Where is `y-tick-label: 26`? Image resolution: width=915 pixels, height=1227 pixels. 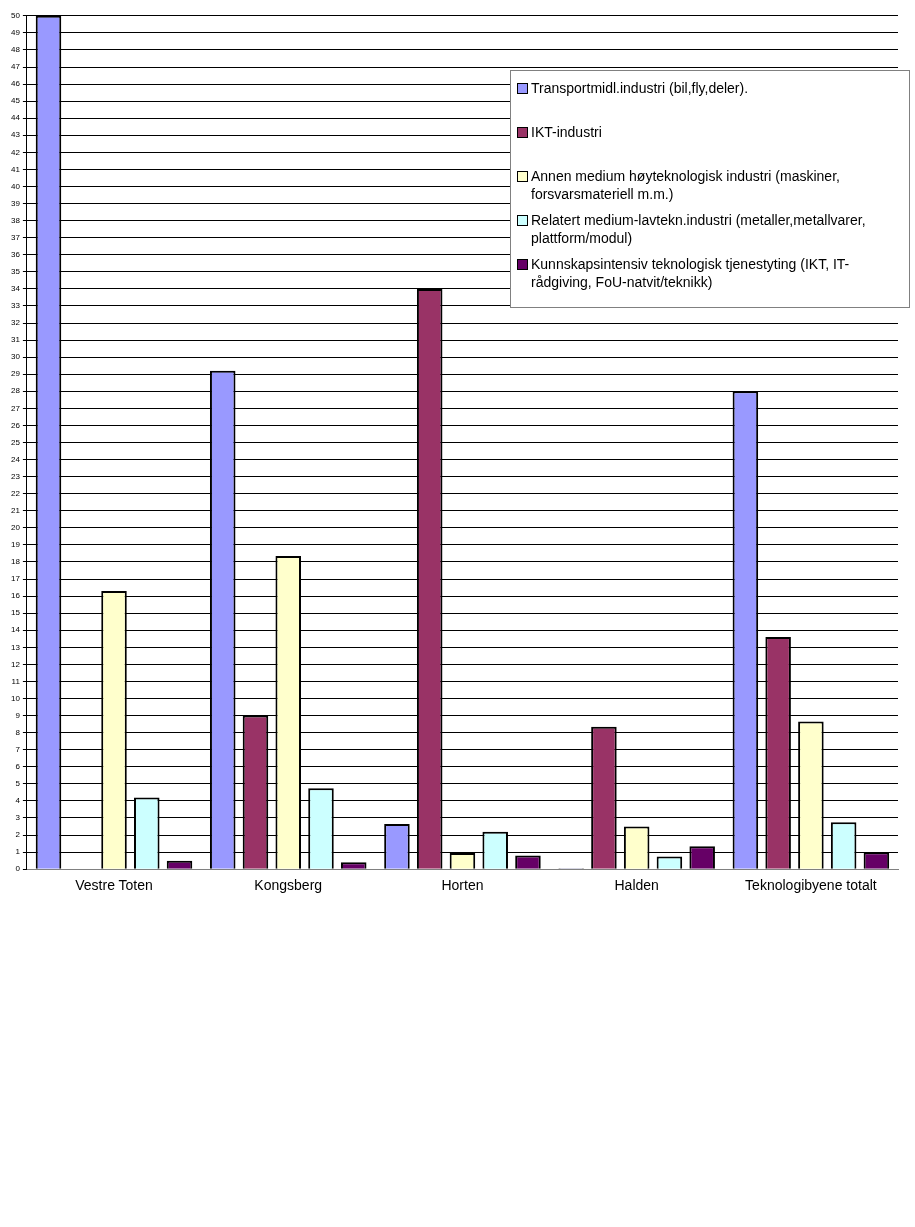
y-tick-label: 26 is located at coordinates (15, 425).